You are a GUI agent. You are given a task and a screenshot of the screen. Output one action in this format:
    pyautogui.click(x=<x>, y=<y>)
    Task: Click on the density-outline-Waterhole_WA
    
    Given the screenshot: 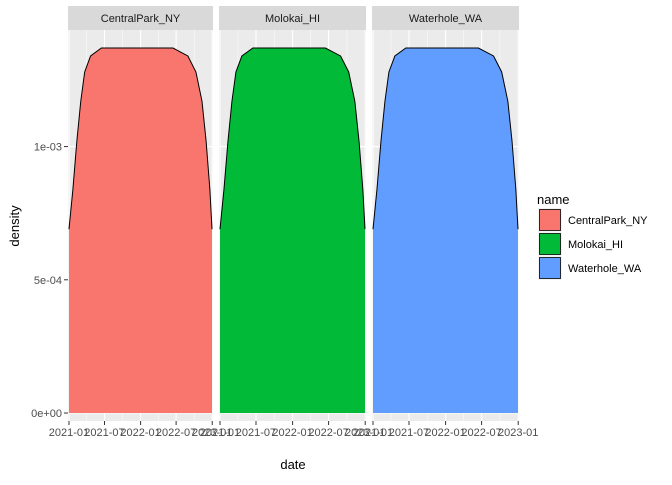 What is the action you would take?
    pyautogui.click(x=445, y=138)
    